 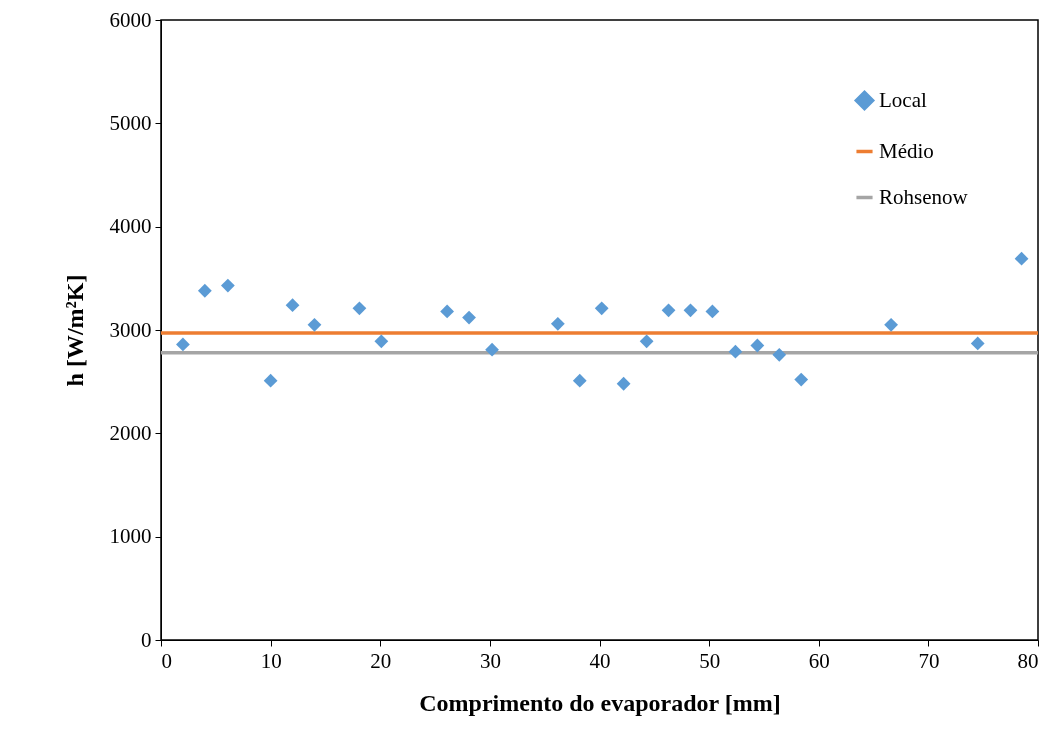 I want to click on legend-label: Local, so click(x=903, y=99).